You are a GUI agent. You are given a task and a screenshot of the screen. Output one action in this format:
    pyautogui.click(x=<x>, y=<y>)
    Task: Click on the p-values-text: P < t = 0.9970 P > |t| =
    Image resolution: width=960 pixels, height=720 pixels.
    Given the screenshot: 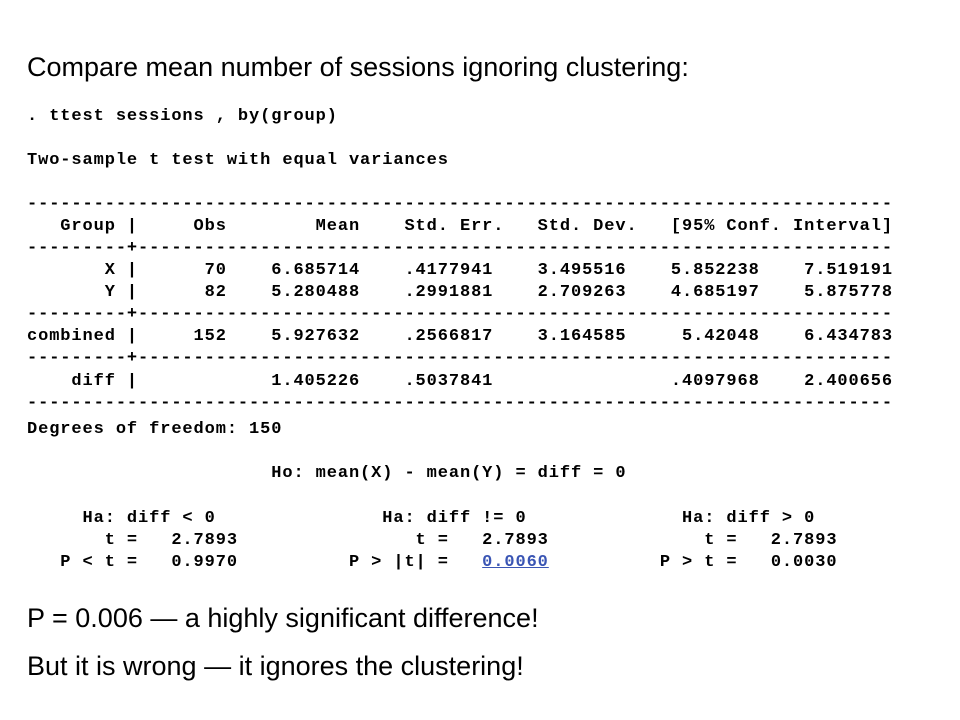 What is the action you would take?
    pyautogui.click(x=255, y=562)
    